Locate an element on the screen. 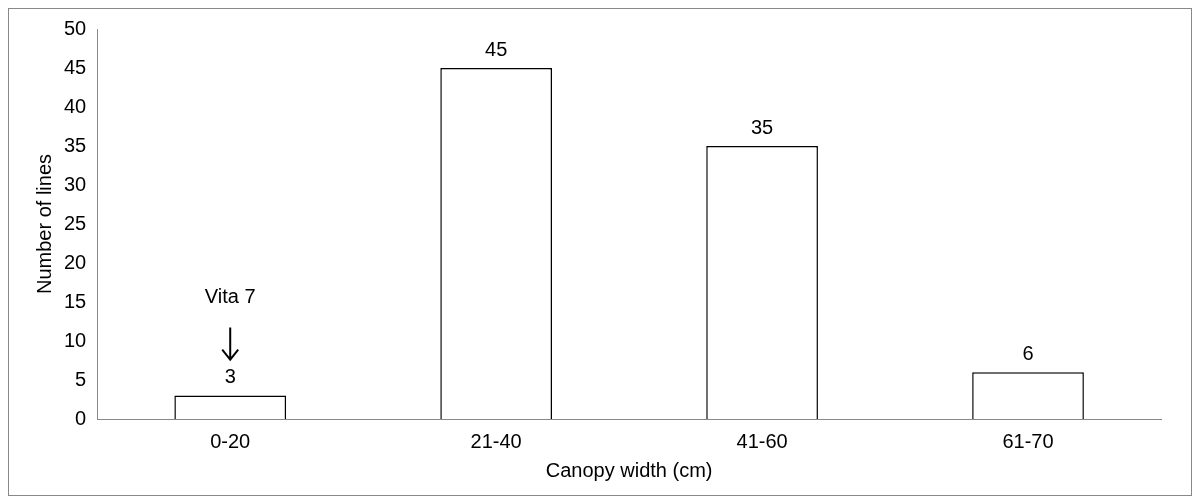  y-tick-label: 20 is located at coordinates (75, 261).